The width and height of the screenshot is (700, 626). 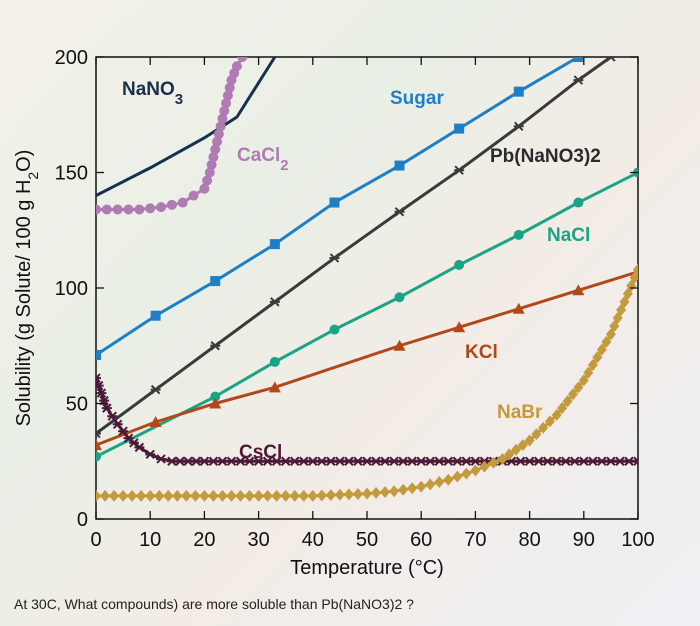 I want to click on x-tick-label: 60, so click(x=421, y=540).